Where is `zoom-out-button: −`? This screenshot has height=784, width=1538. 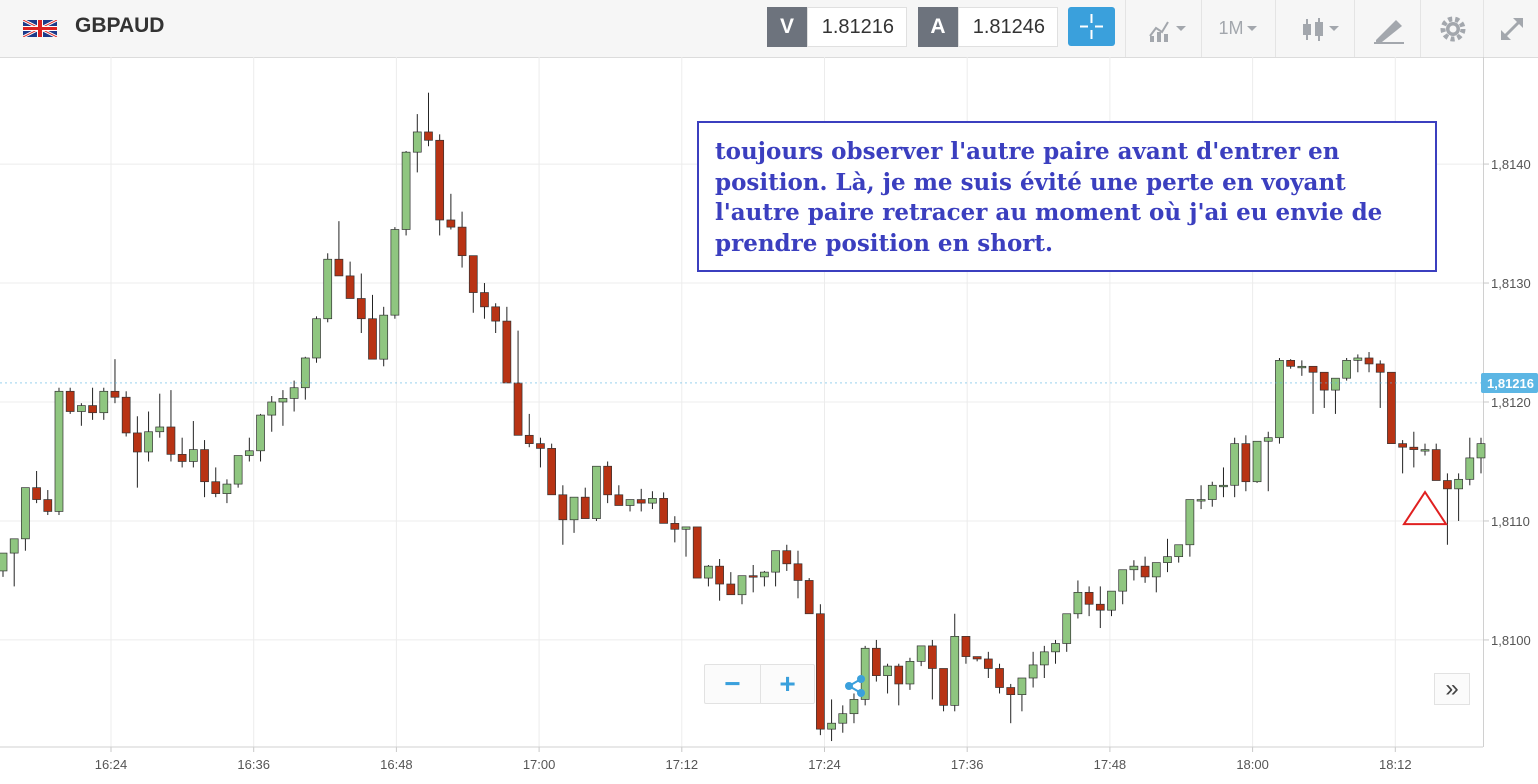 zoom-out-button: − is located at coordinates (733, 684).